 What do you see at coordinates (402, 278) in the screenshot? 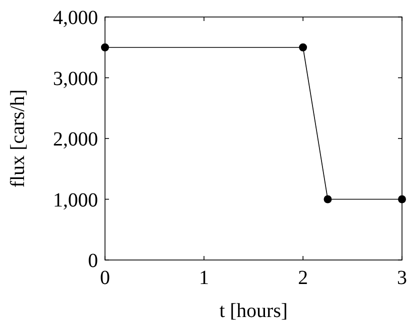
I see `x-tick-label: 3` at bounding box center [402, 278].